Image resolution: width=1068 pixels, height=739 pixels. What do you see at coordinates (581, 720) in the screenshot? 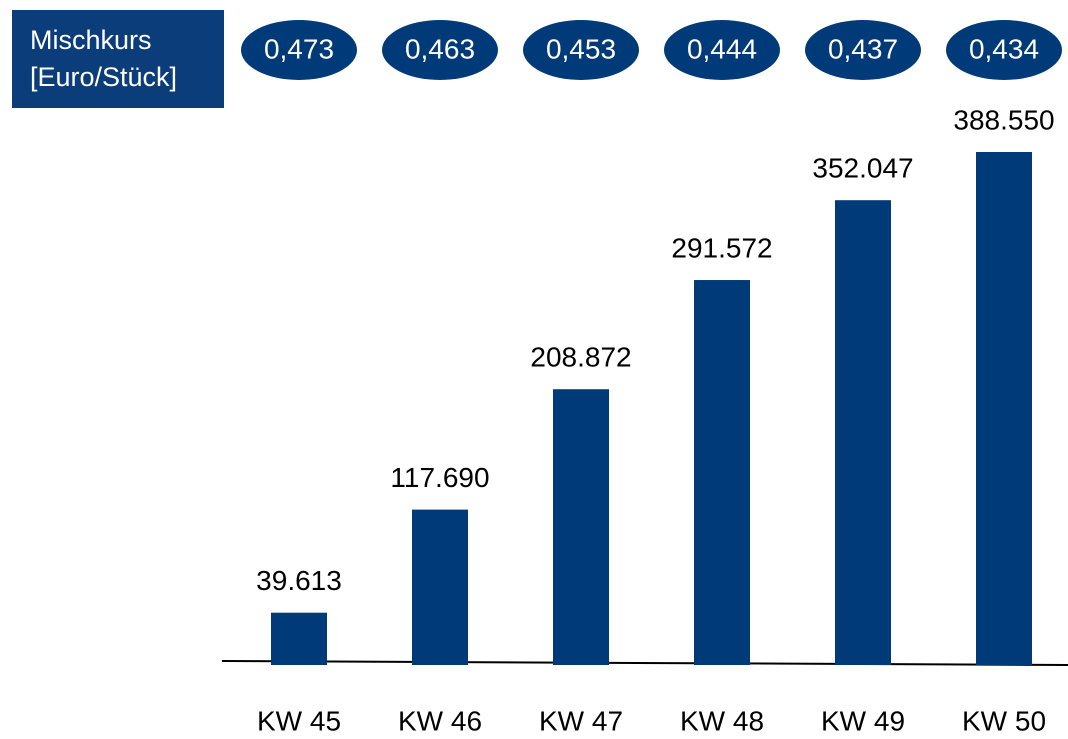
I see `x-tick-label: KW 47` at bounding box center [581, 720].